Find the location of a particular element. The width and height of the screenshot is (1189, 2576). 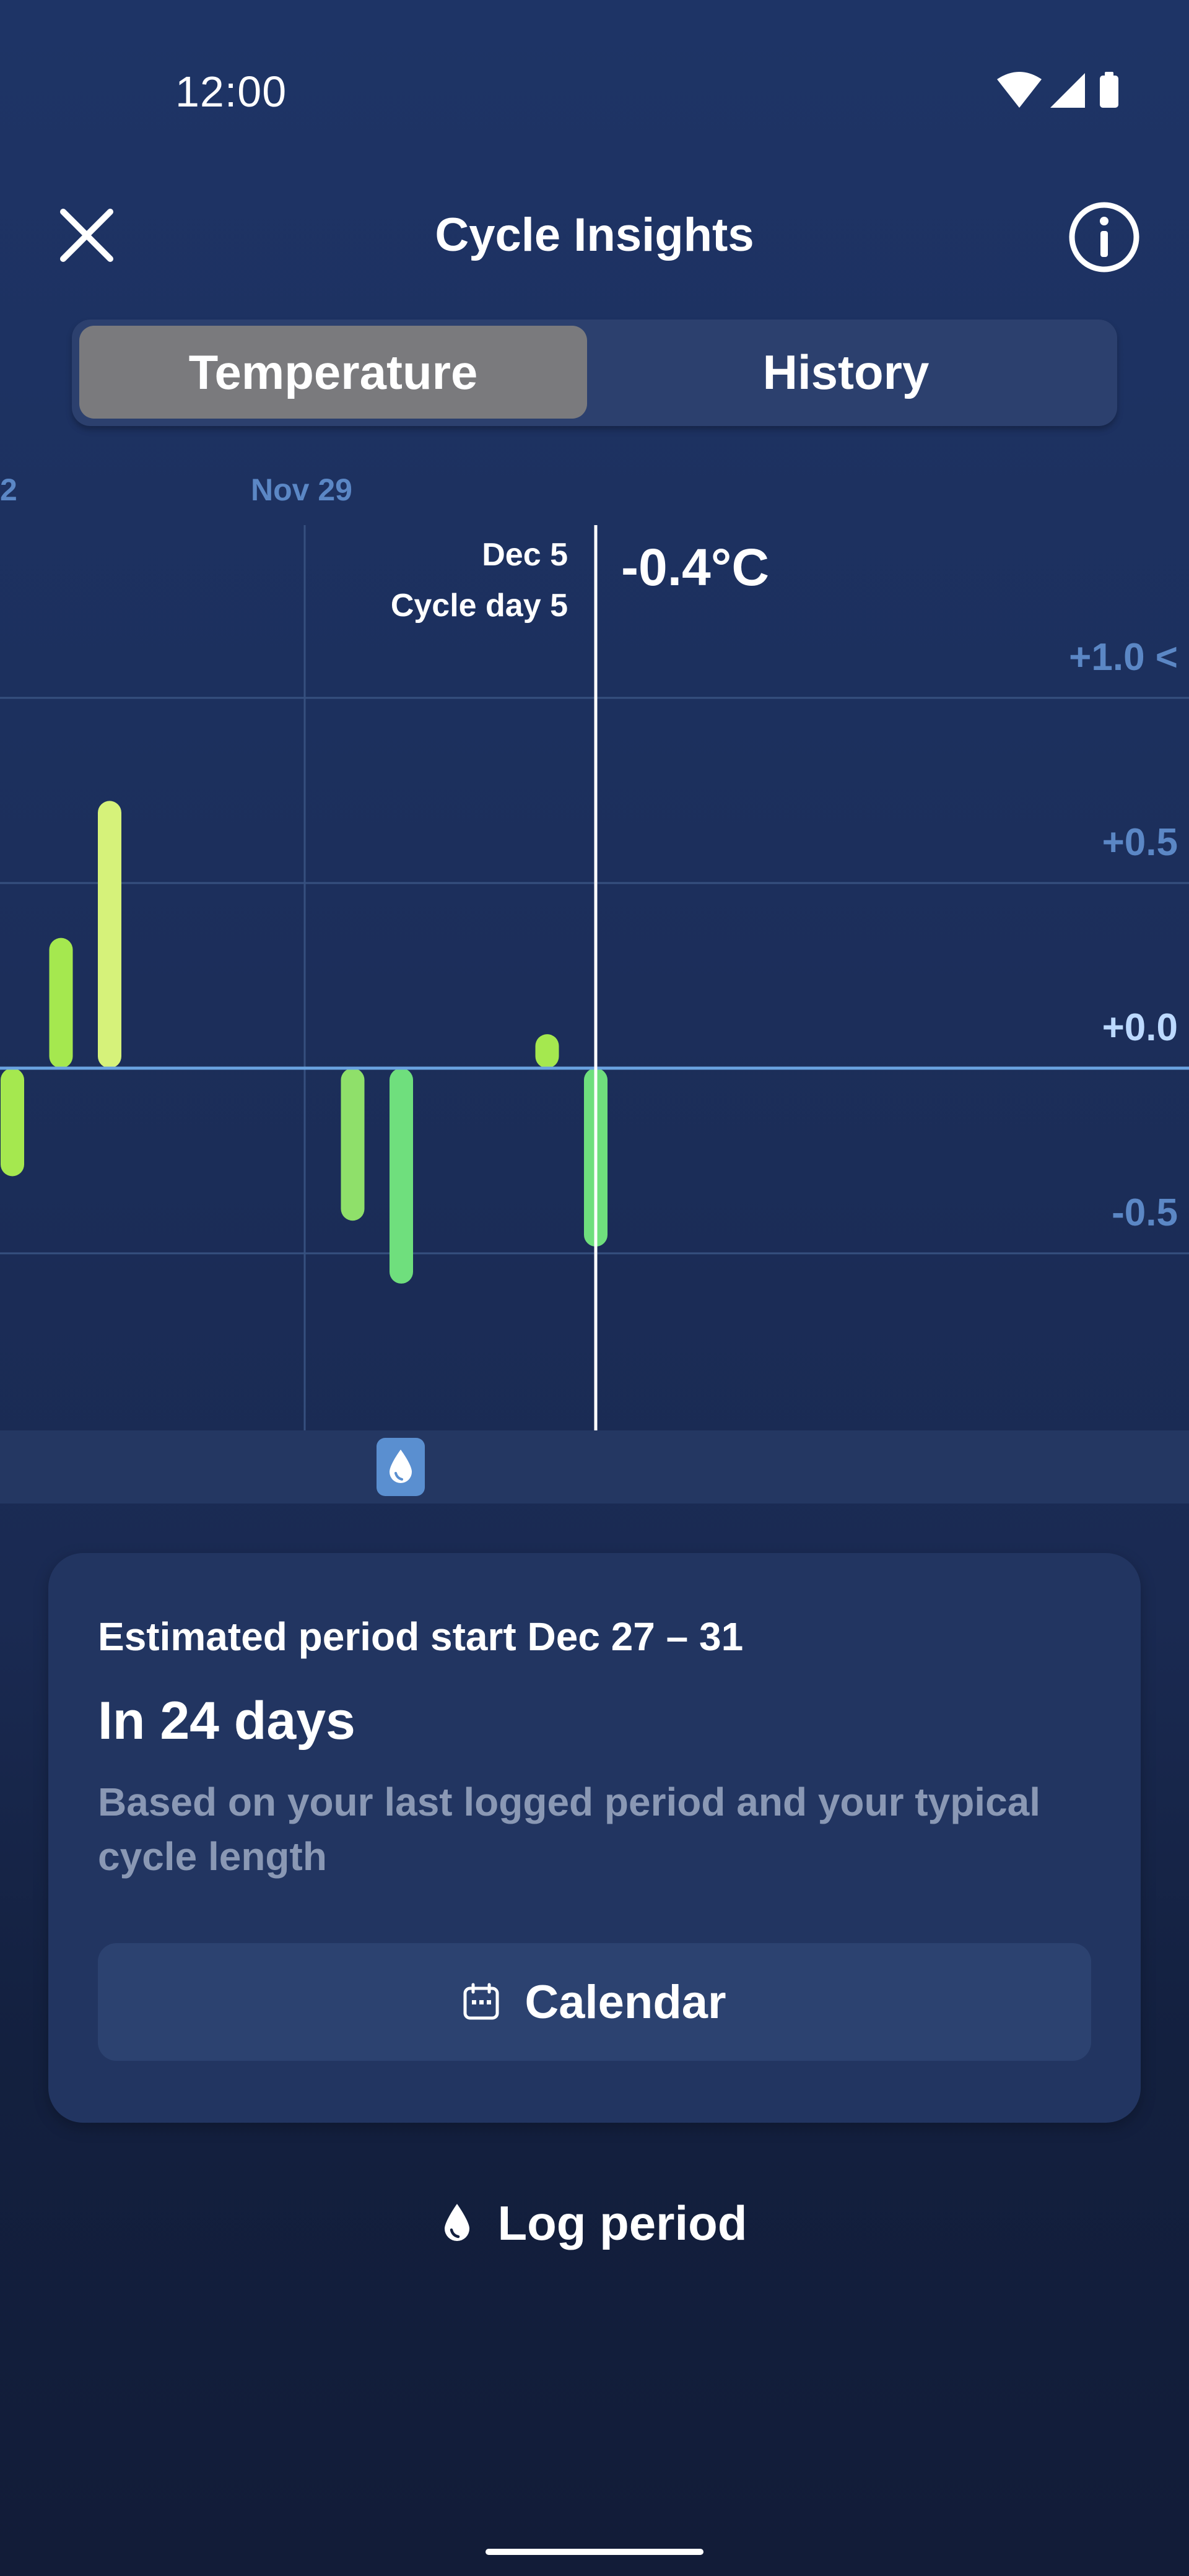

log-period-label: Log period is located at coordinates (622, 2222).